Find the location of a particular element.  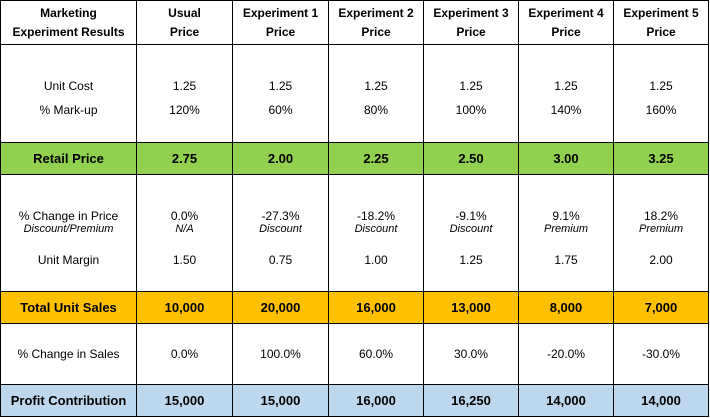

change-price-cell: -18.2% Discount is located at coordinates (376, 205).